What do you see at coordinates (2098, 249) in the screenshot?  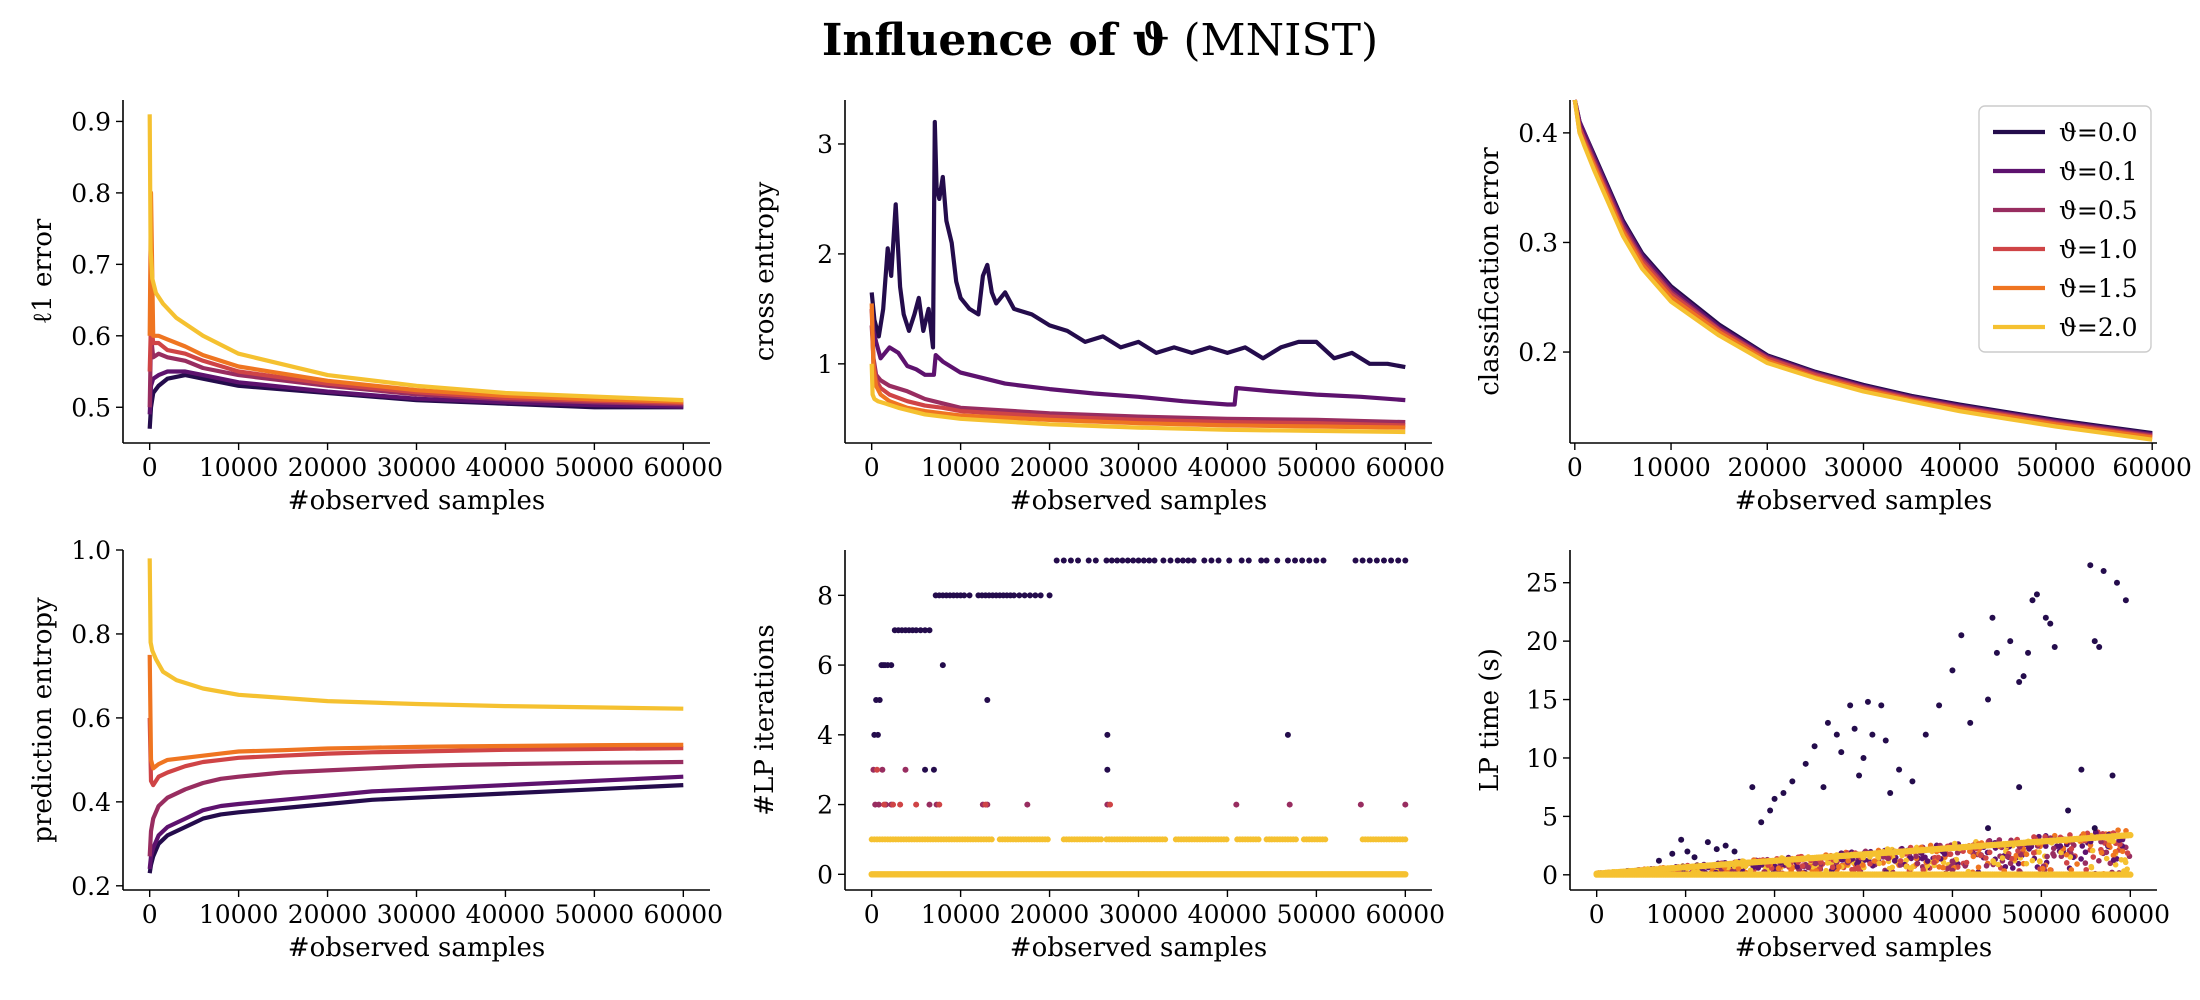 I see `legend-label: ϑ=1.0` at bounding box center [2098, 249].